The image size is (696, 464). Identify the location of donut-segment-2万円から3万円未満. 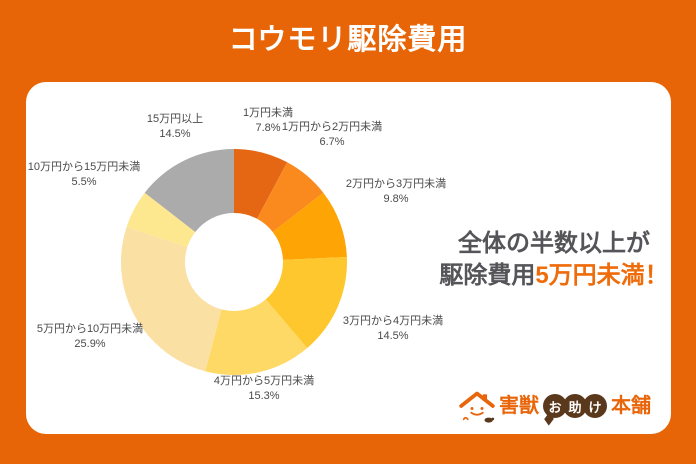
(309, 226).